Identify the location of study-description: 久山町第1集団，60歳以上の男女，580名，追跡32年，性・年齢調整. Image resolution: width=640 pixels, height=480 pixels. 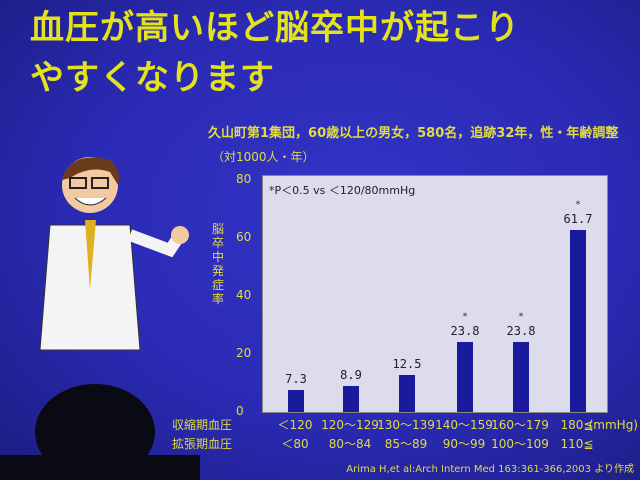
(413, 133).